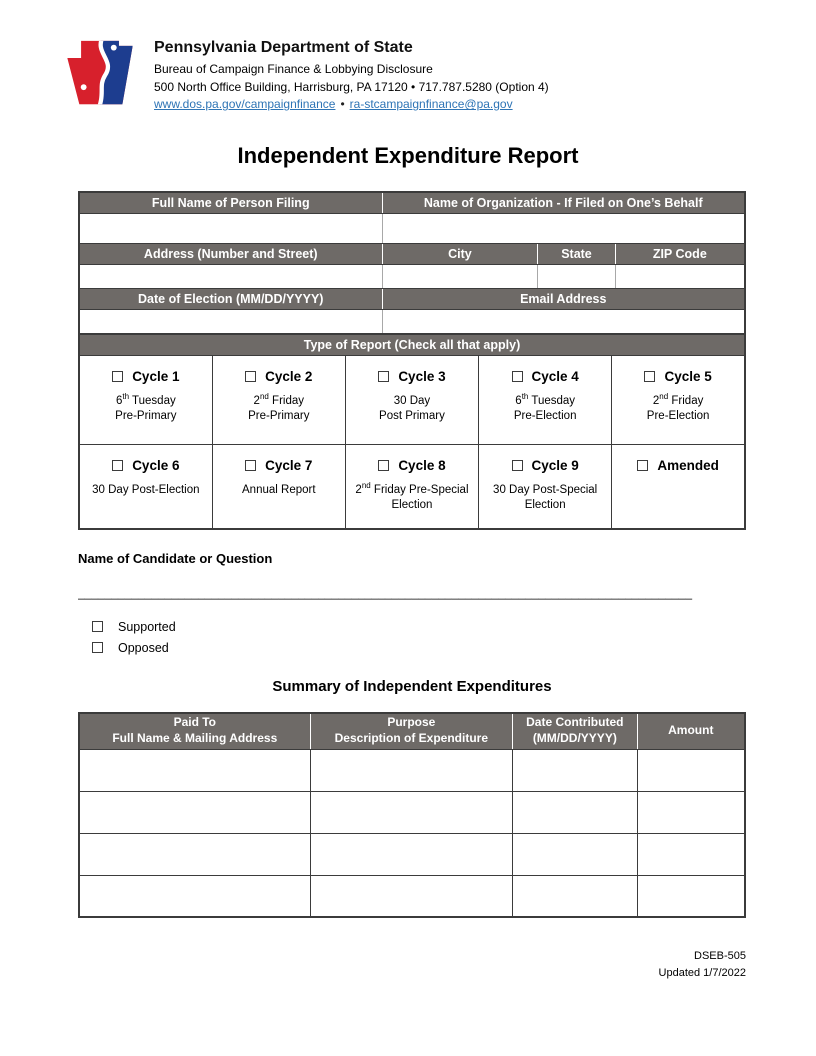 This screenshot has width=816, height=1056. Describe the element at coordinates (517, 465) in the screenshot. I see `cycle-9-checkbox` at that location.